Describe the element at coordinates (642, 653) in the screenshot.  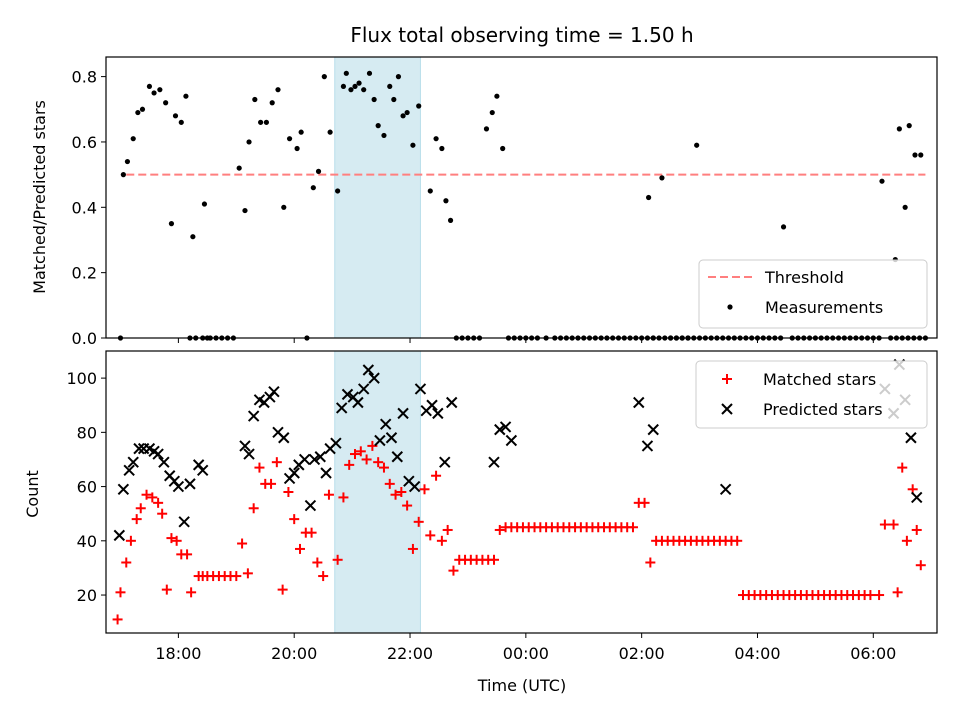
I see `bottom-x-tick-label: 02:00` at that location.